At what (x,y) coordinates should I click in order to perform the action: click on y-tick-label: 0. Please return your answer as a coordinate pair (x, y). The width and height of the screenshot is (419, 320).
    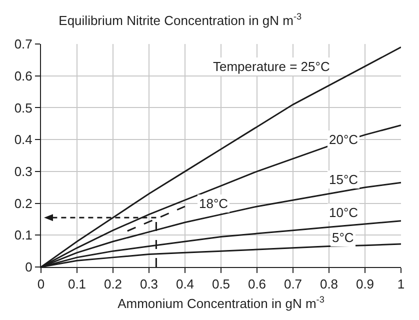
    Looking at the image, I should click on (28, 267).